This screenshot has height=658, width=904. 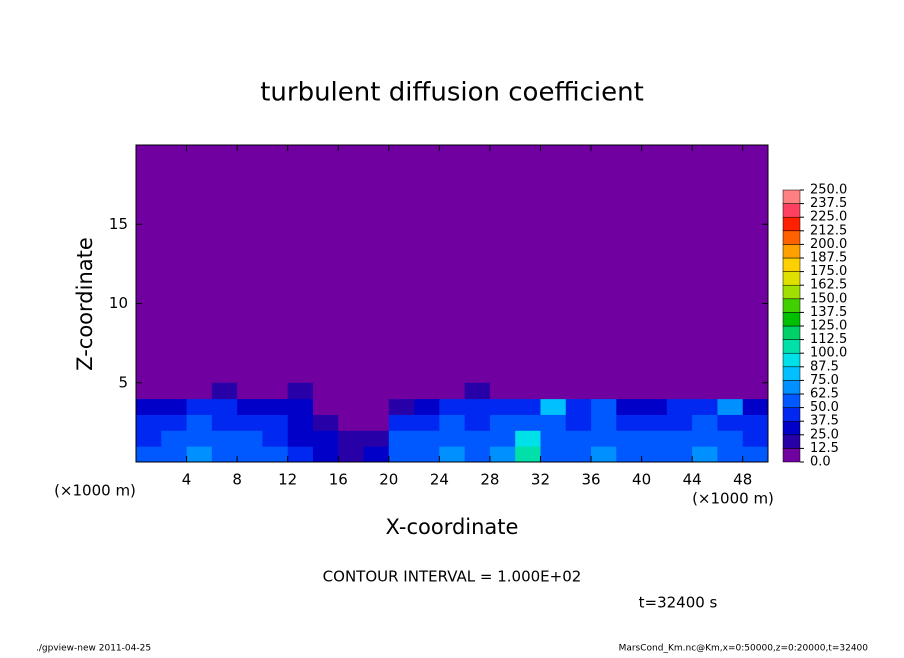 What do you see at coordinates (828, 190) in the screenshot?
I see `colorbar-label: 250.0` at bounding box center [828, 190].